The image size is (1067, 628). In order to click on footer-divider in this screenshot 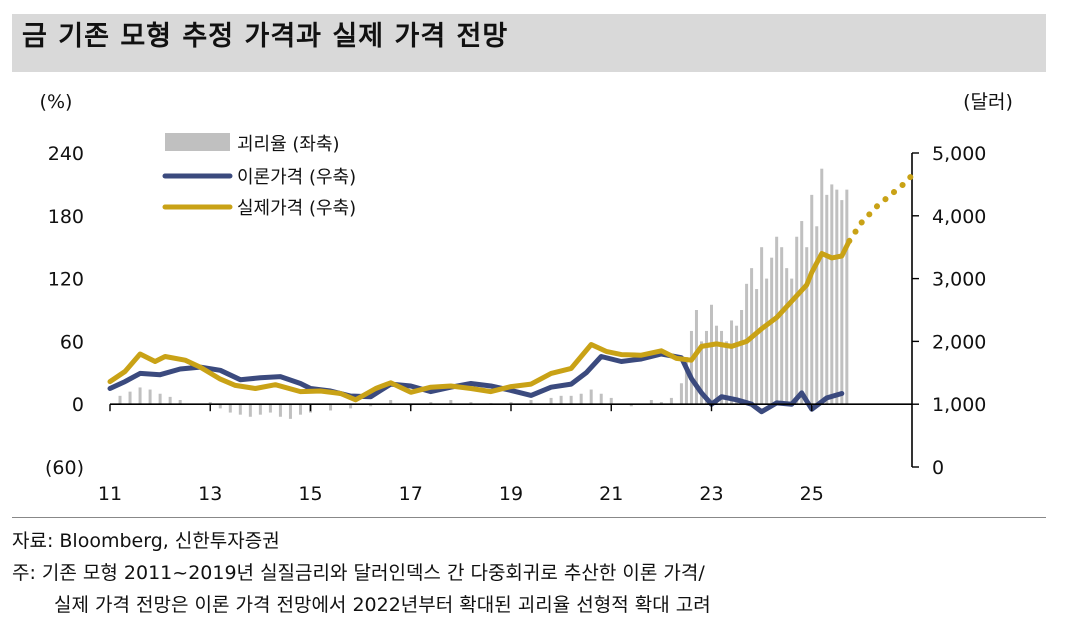, I will do `click(529, 517)`.